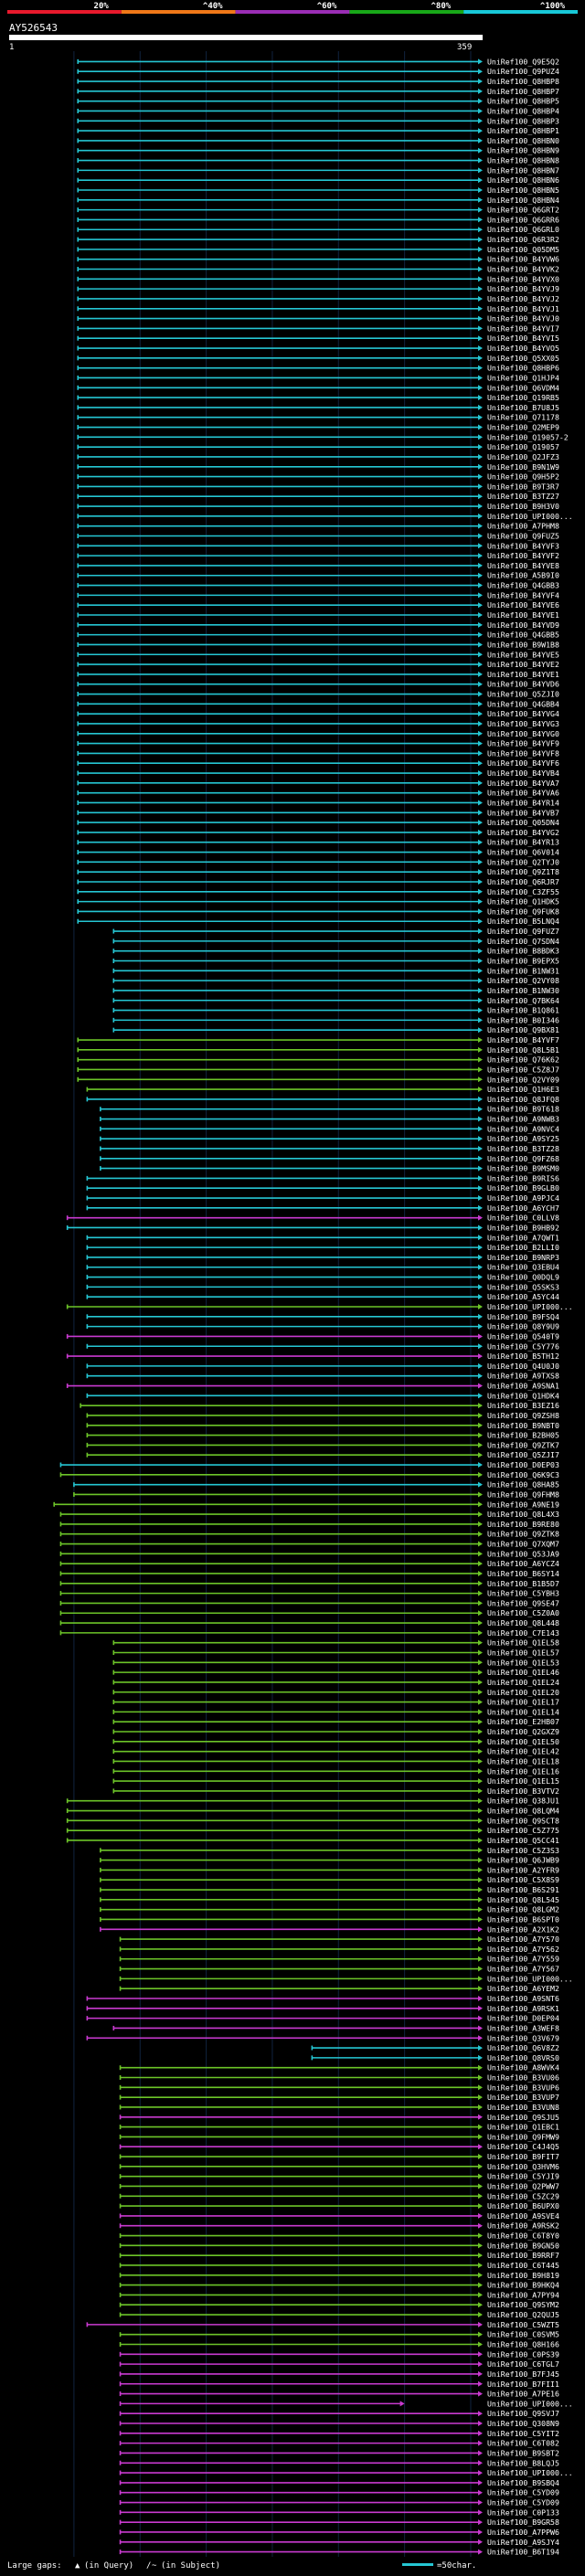 This screenshot has width=585, height=2576. Describe the element at coordinates (523, 1583) in the screenshot. I see `hit-label: UniRef100_B1B5D7` at that location.